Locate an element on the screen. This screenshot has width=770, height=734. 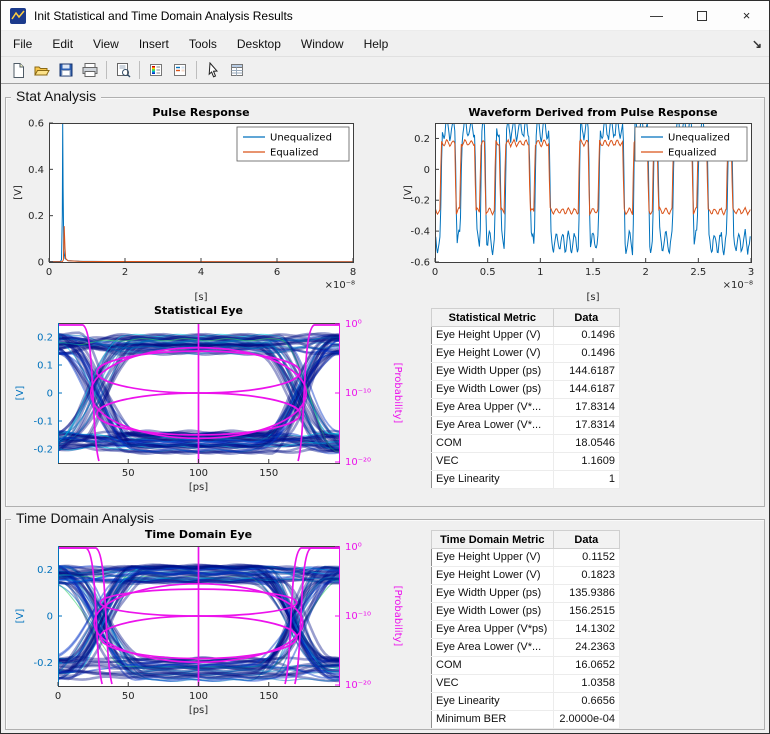
statistical-metrics-table-row: VEC 1.1609 is located at coordinates (526, 461).